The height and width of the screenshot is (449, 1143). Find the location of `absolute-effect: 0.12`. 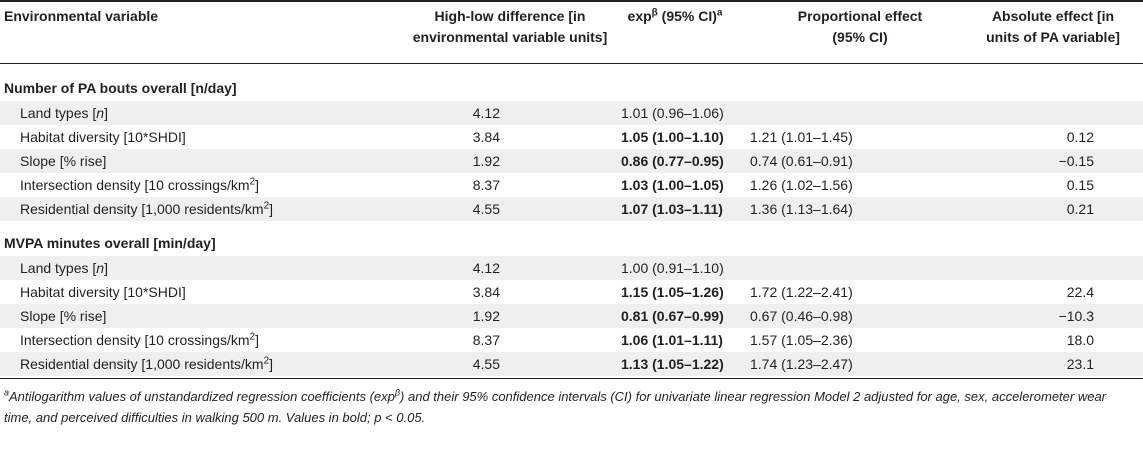

absolute-effect: 0.12 is located at coordinates (1080, 137).